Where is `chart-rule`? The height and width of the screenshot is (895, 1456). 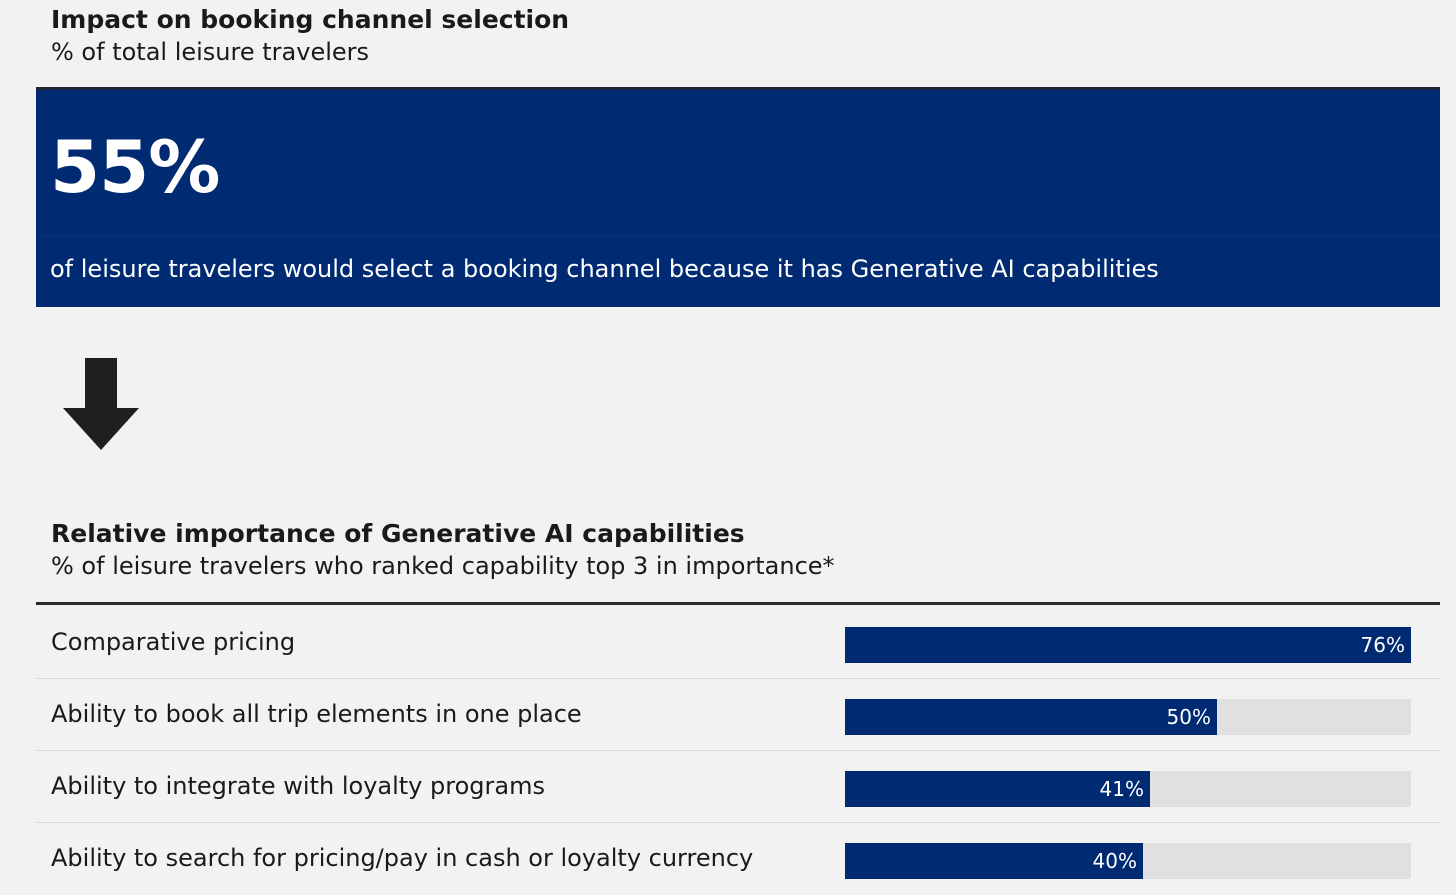 chart-rule is located at coordinates (738, 603).